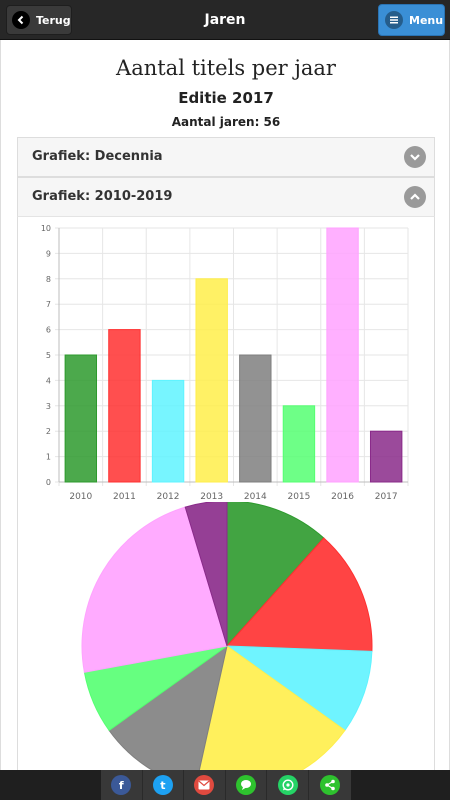  What do you see at coordinates (48, 482) in the screenshot?
I see `y-tick-label: 0` at bounding box center [48, 482].